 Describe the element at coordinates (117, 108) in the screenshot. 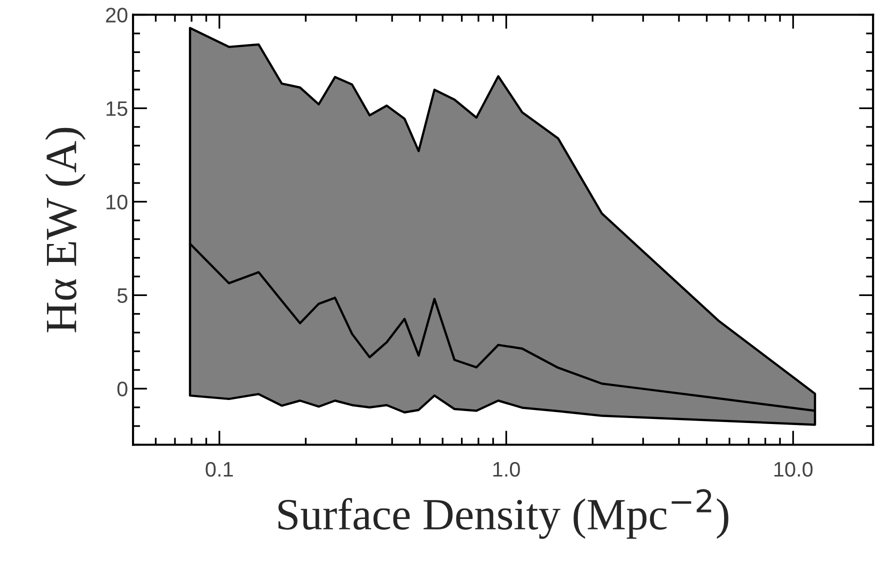

I see `y-tick-label: 15` at that location.